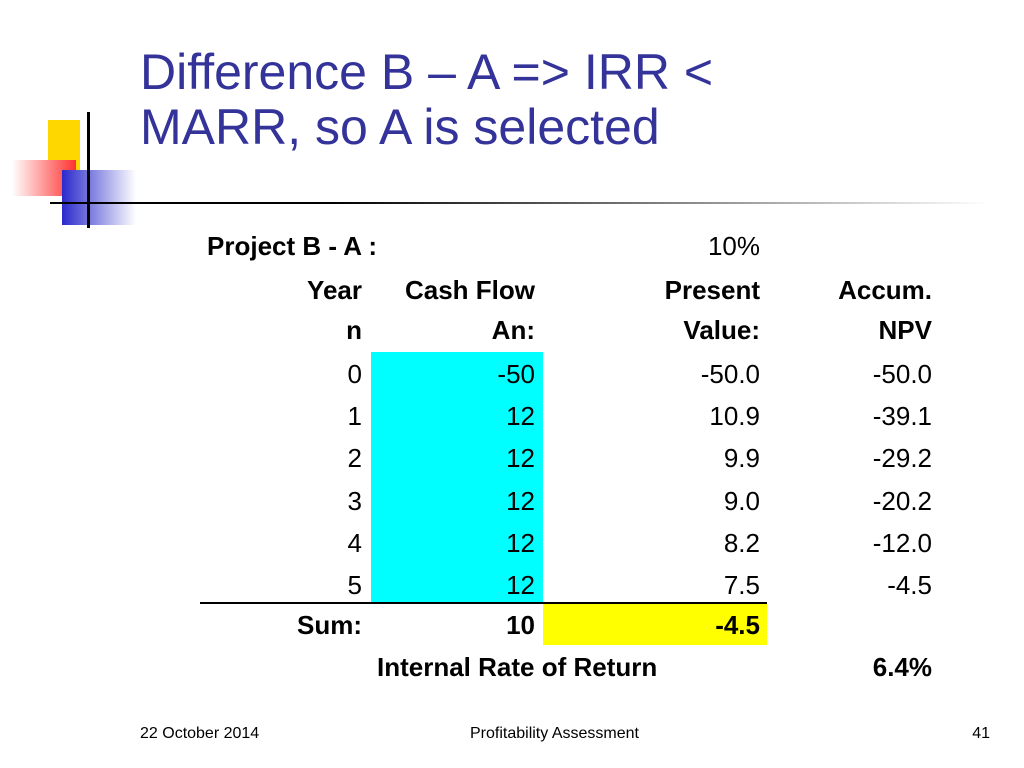 This screenshot has height=768, width=1024. What do you see at coordinates (902, 458) in the screenshot?
I see `table-cell: -29.2` at bounding box center [902, 458].